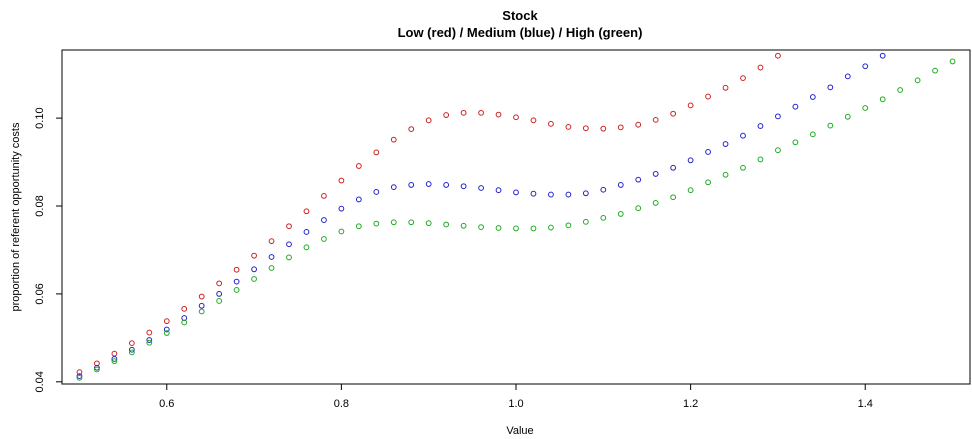  Describe the element at coordinates (520, 32) in the screenshot. I see `chart-subtitle: Low (red) / Medium (blue) / High (green)` at that location.